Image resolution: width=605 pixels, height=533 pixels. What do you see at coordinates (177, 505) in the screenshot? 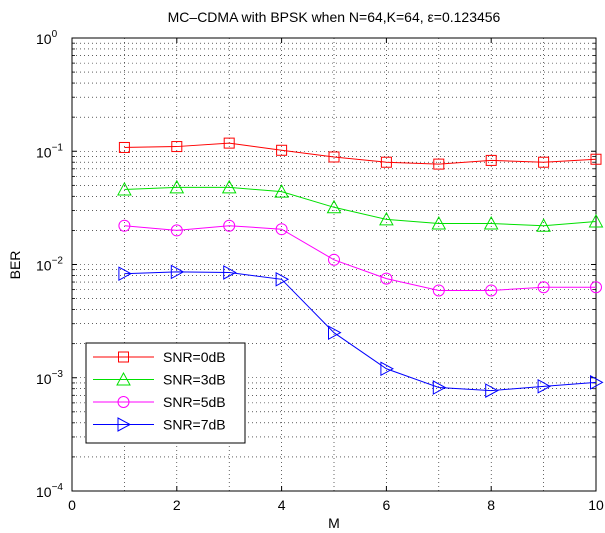
I see `x-tick-label: 2` at bounding box center [177, 505].